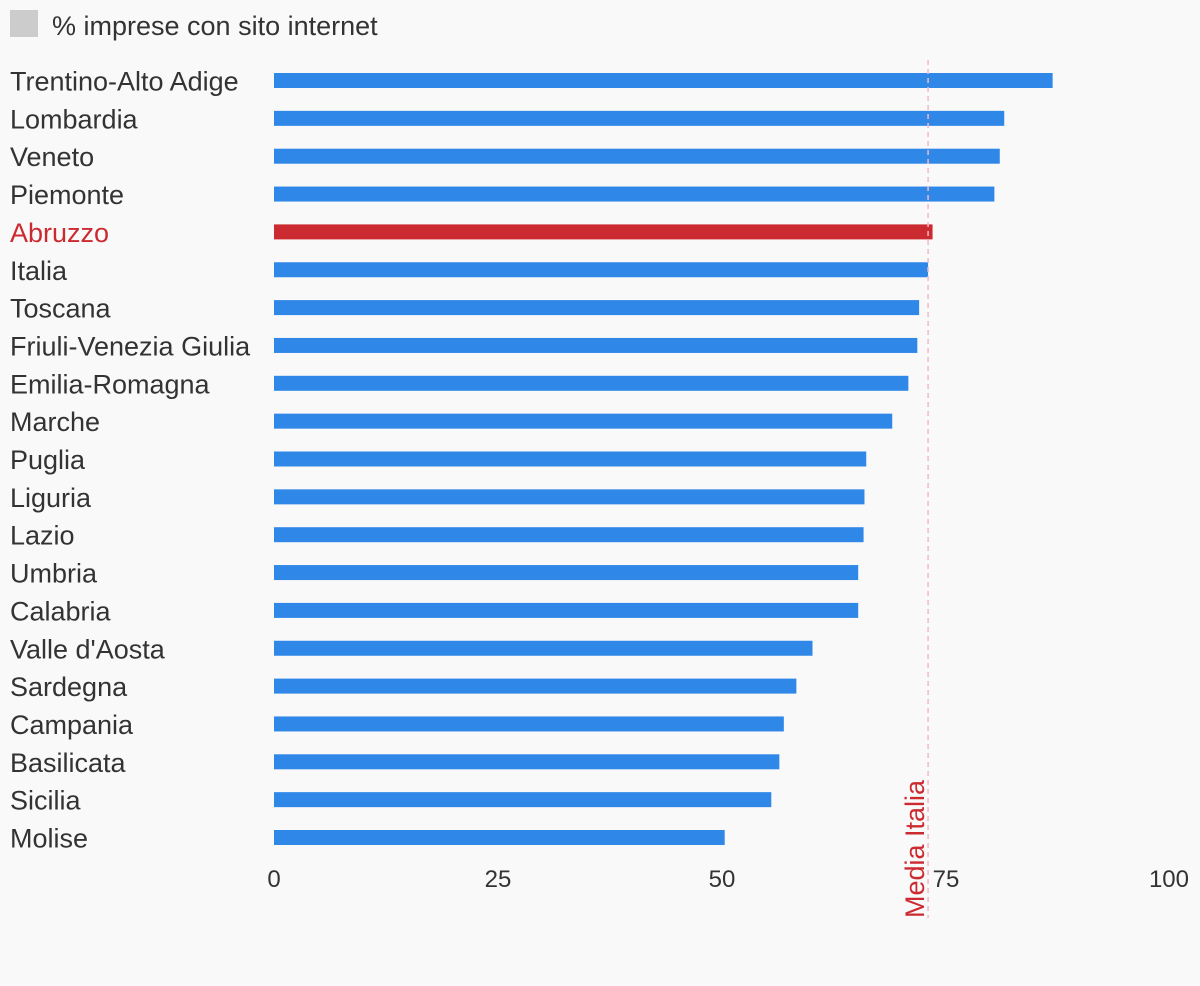 Image resolution: width=1200 pixels, height=986 pixels. I want to click on category-label: Molise, so click(49, 839).